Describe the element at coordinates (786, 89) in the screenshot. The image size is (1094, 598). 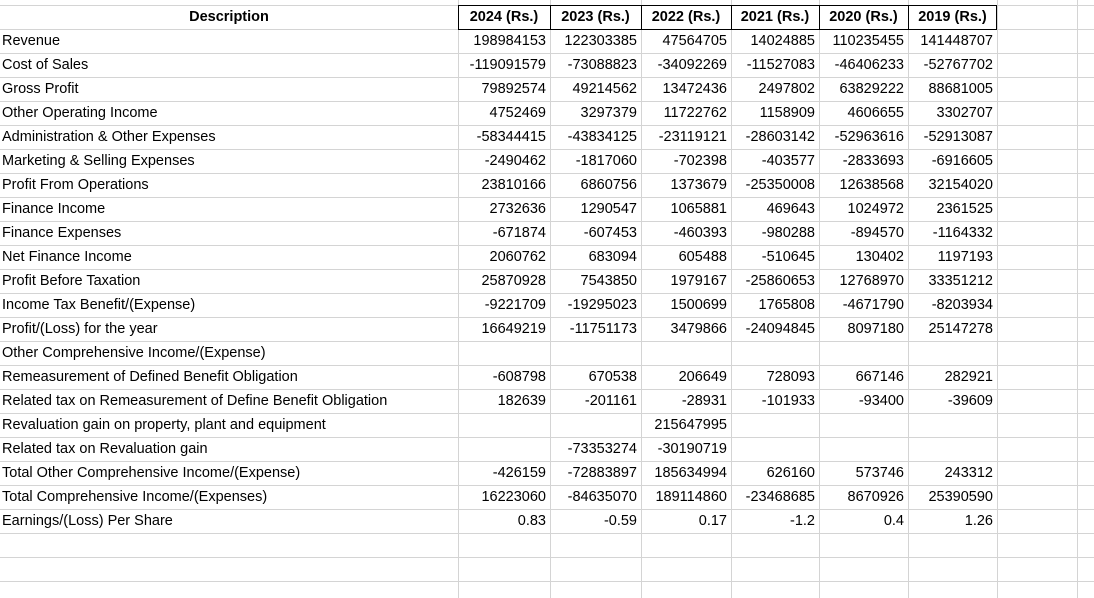
I see `value-cell: 2497802` at that location.